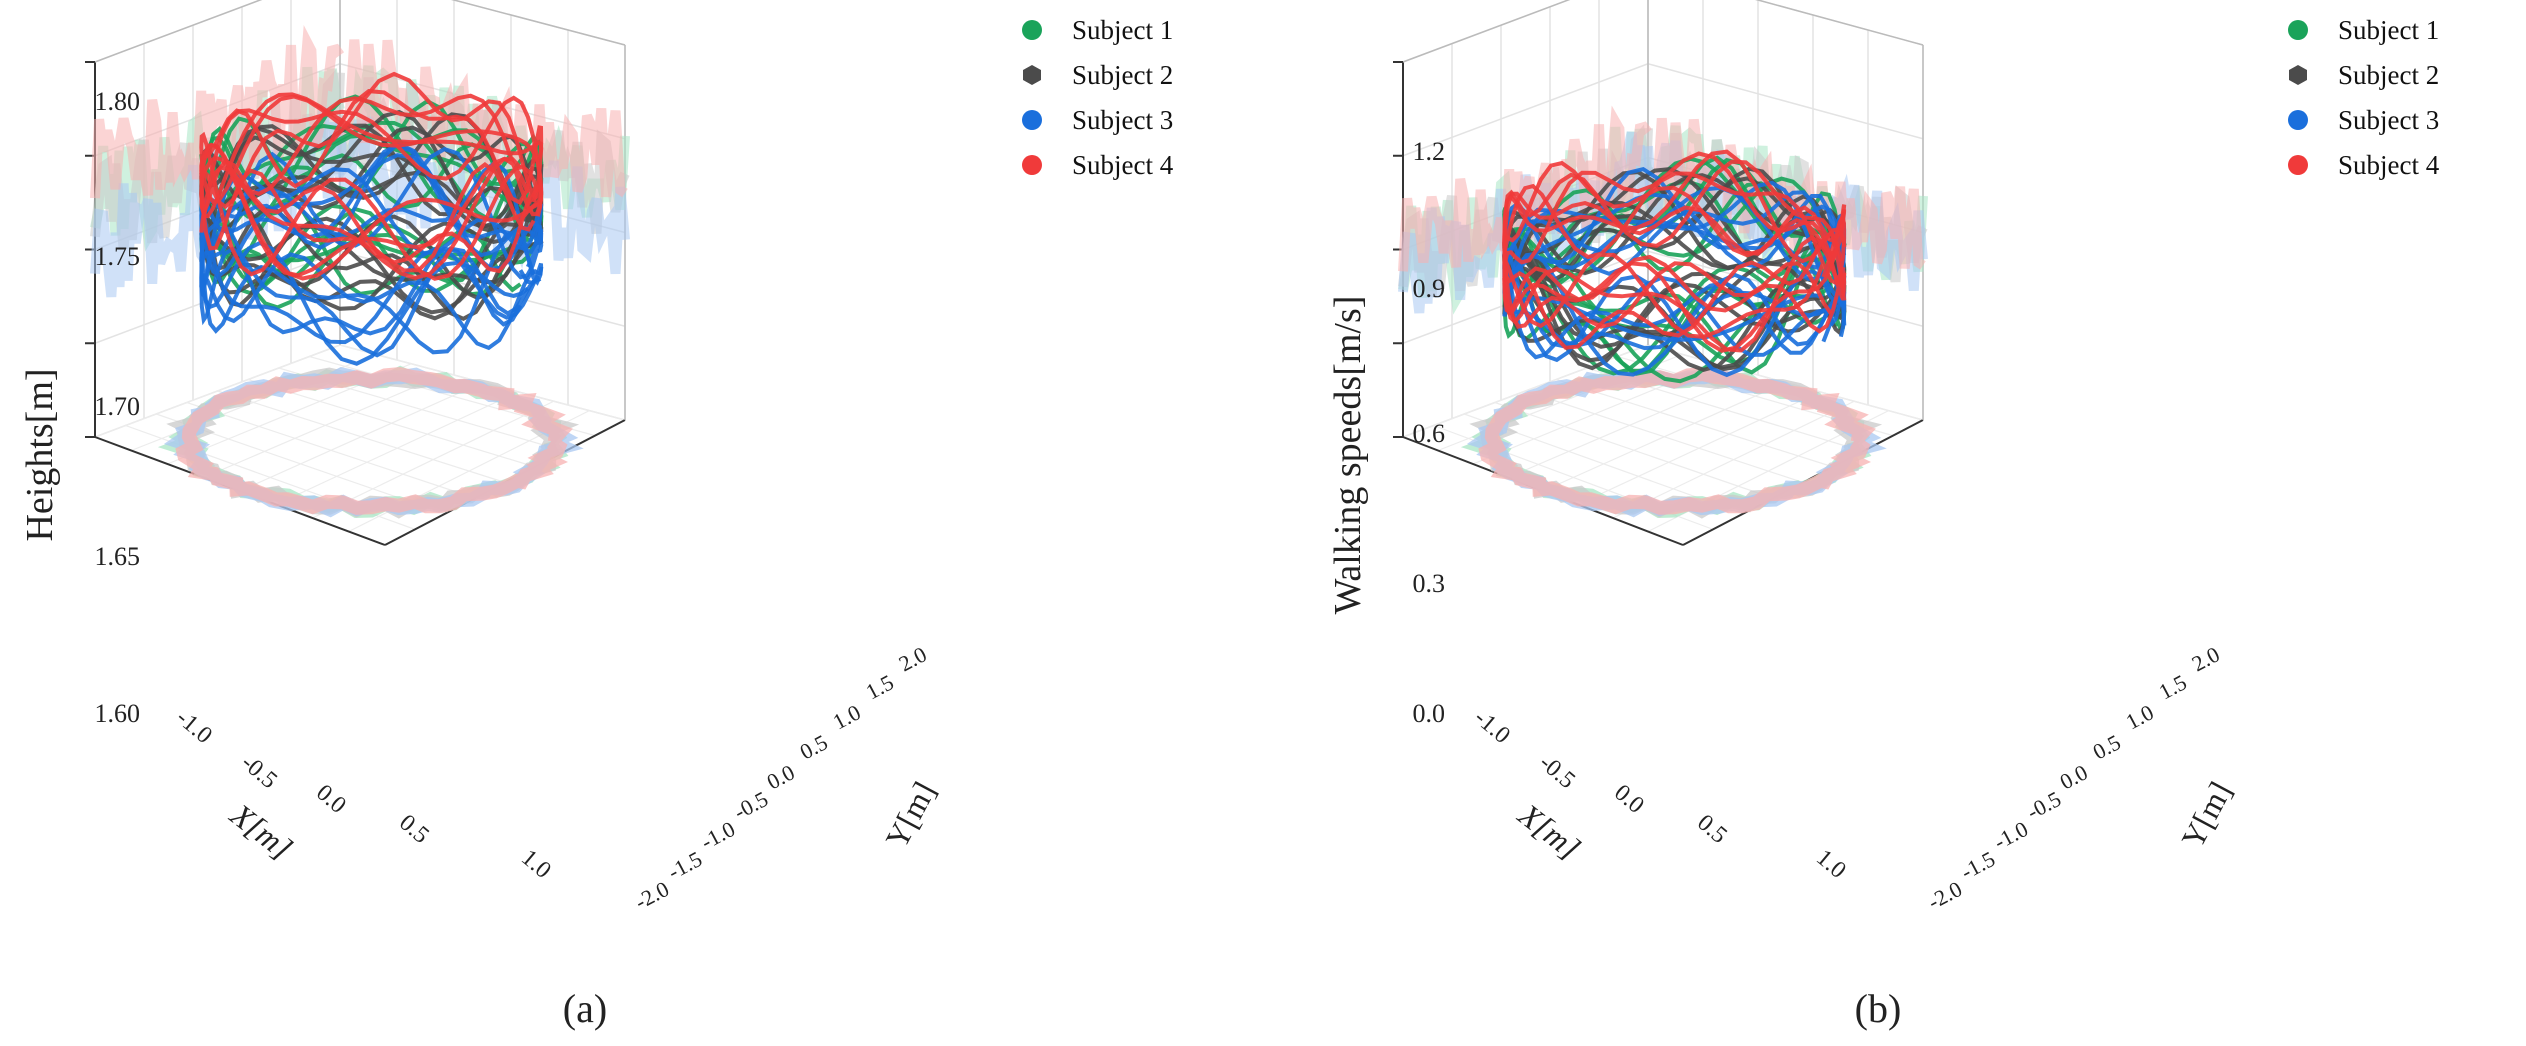 This screenshot has height=1046, width=2526. I want to click on chart-a-zlabel: Heights[m], so click(40, 454).